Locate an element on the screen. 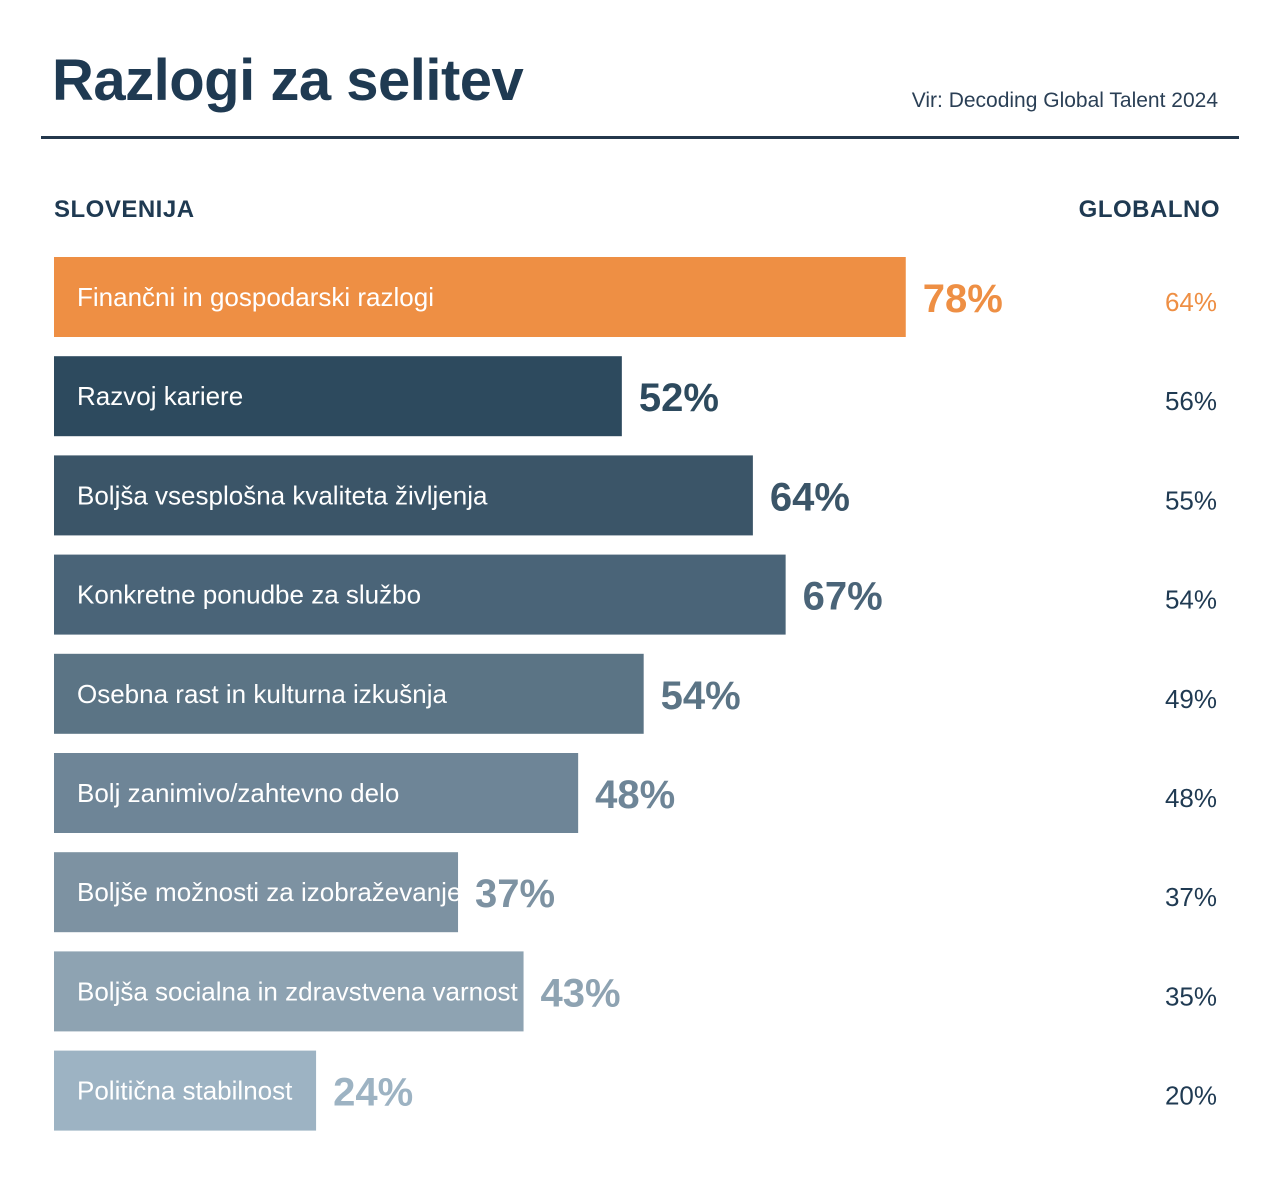  global-value-6: 48% is located at coordinates (1191, 798).